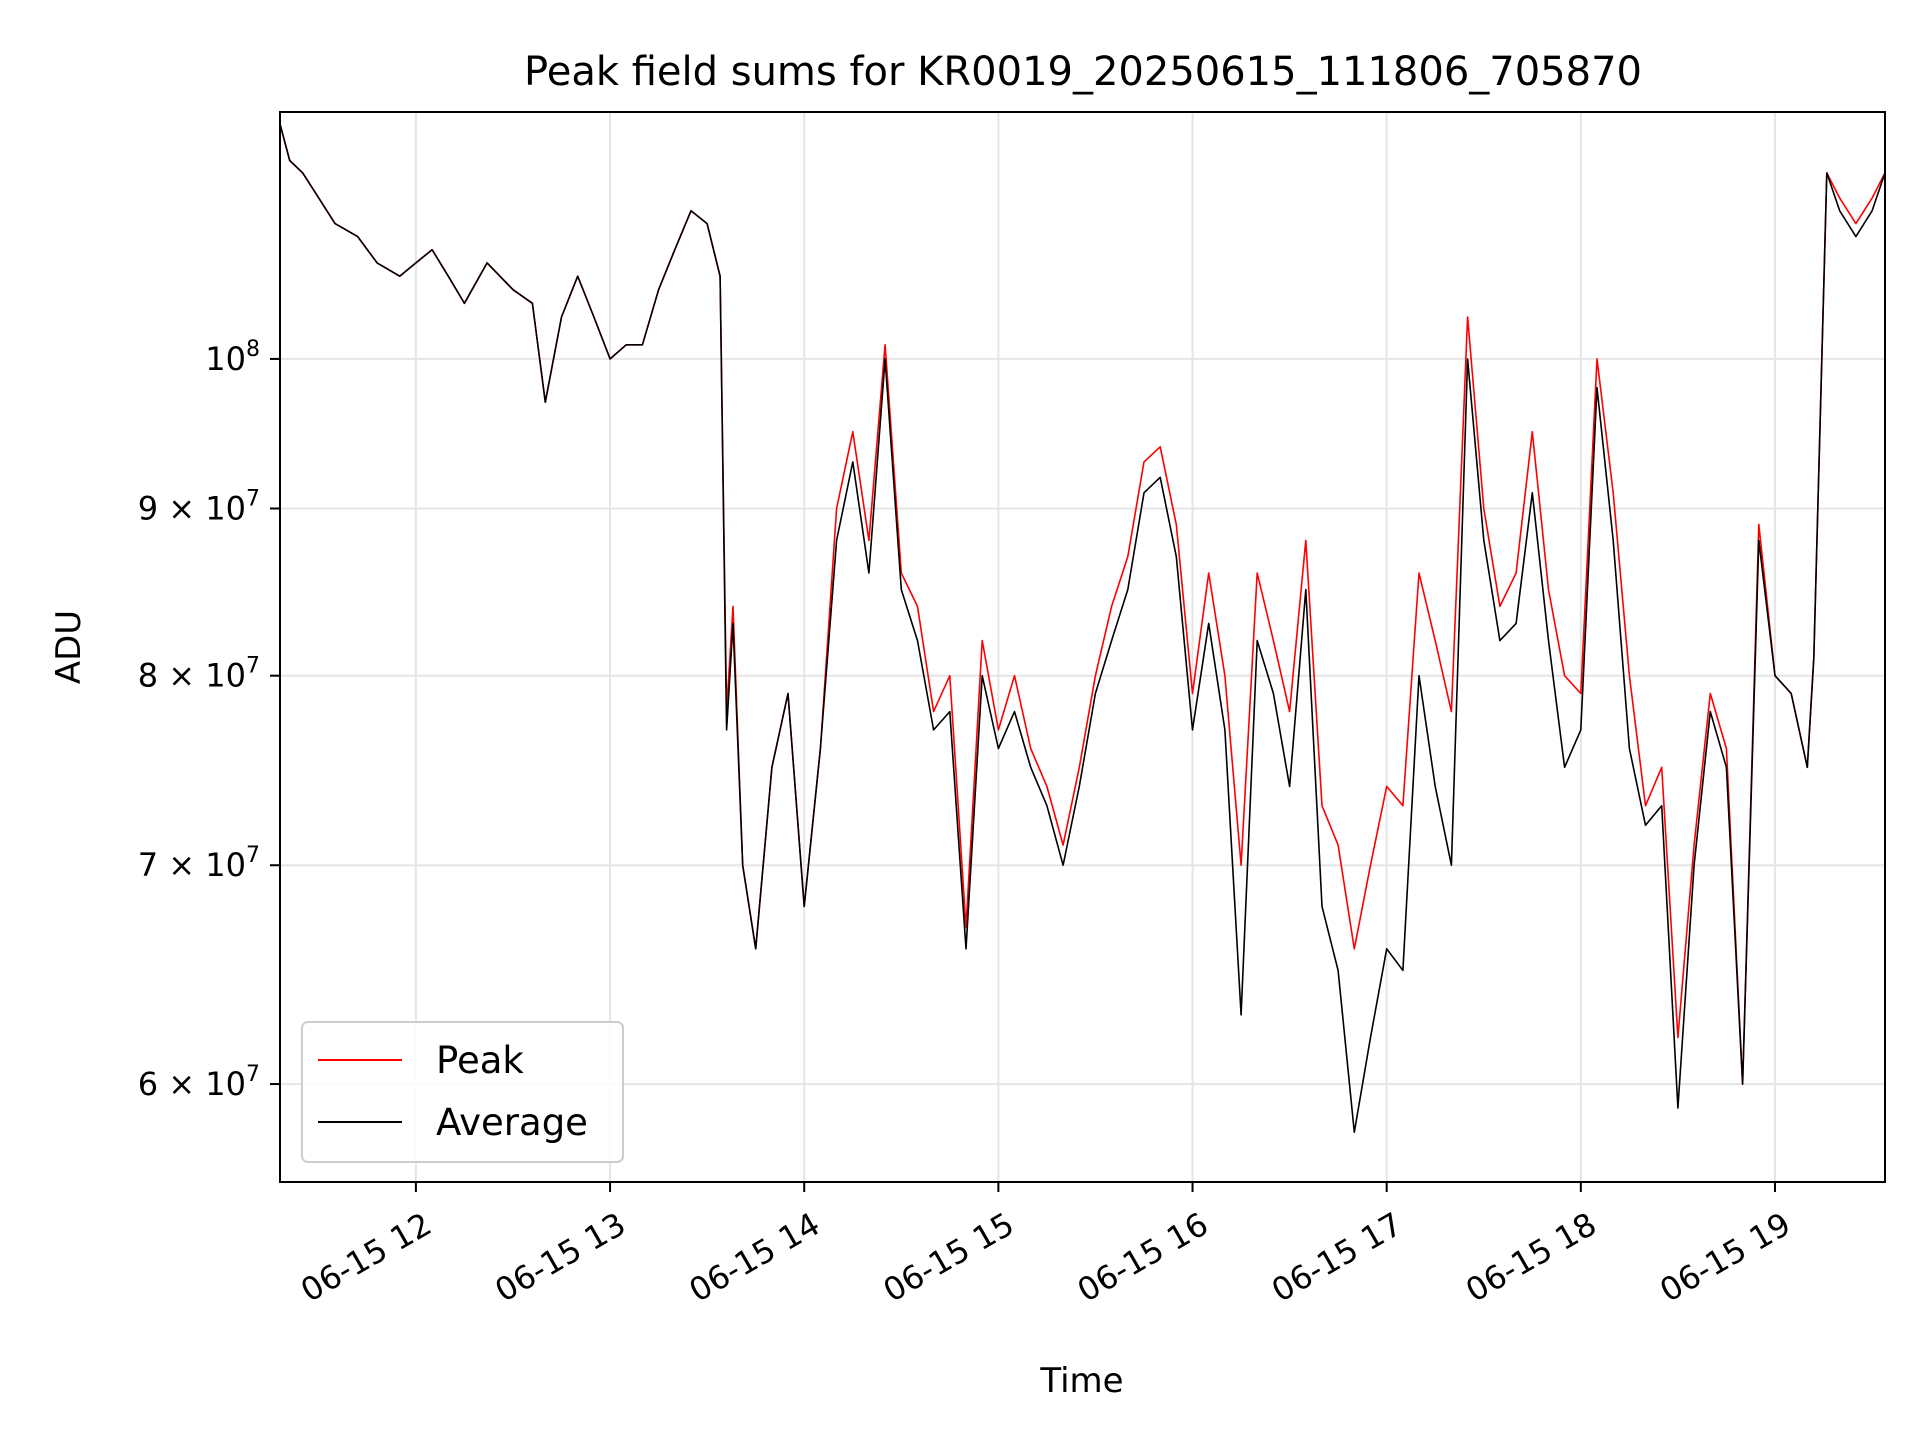  I want to click on y-tick-label-exponent: 8, so click(253, 349).